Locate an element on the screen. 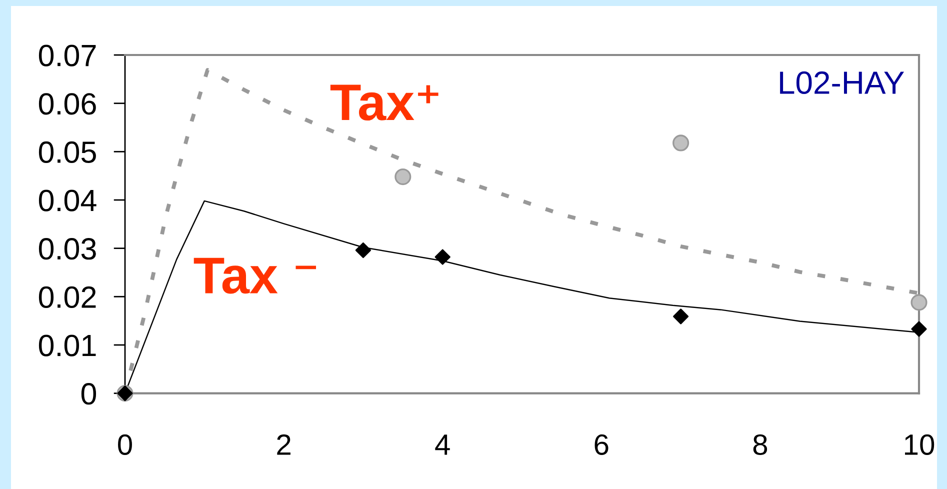 This screenshot has width=947, height=489. x-tick-label: 8 is located at coordinates (760, 444).